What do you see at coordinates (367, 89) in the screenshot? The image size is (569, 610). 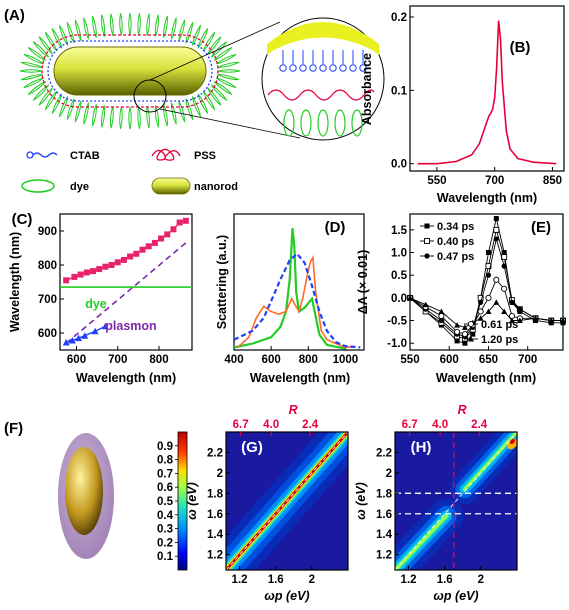 I see `y-axis-label: Absorbance` at bounding box center [367, 89].